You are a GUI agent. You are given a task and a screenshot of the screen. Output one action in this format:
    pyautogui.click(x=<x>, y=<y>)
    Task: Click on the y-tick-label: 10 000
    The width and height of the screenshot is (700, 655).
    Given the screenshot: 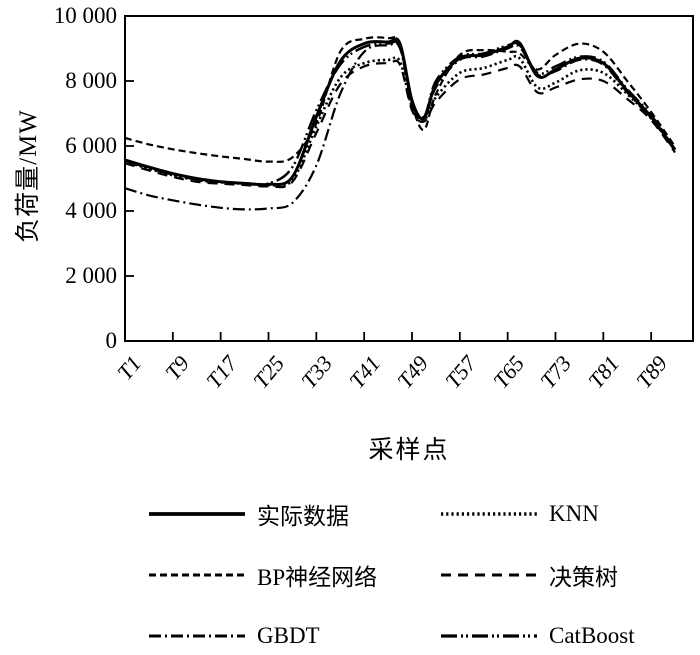 What is the action you would take?
    pyautogui.click(x=85, y=15)
    